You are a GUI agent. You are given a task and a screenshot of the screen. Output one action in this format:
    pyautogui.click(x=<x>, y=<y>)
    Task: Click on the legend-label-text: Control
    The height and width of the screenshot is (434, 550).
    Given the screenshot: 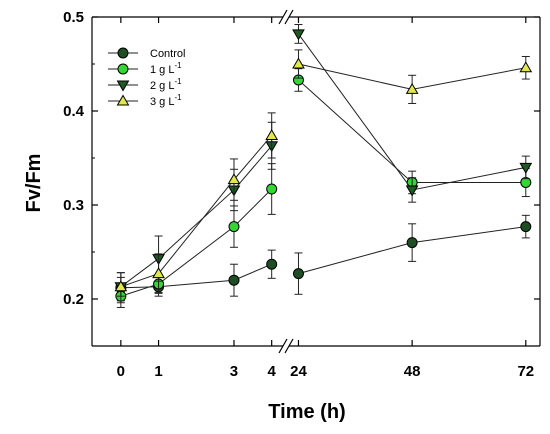 What is the action you would take?
    pyautogui.click(x=167, y=54)
    